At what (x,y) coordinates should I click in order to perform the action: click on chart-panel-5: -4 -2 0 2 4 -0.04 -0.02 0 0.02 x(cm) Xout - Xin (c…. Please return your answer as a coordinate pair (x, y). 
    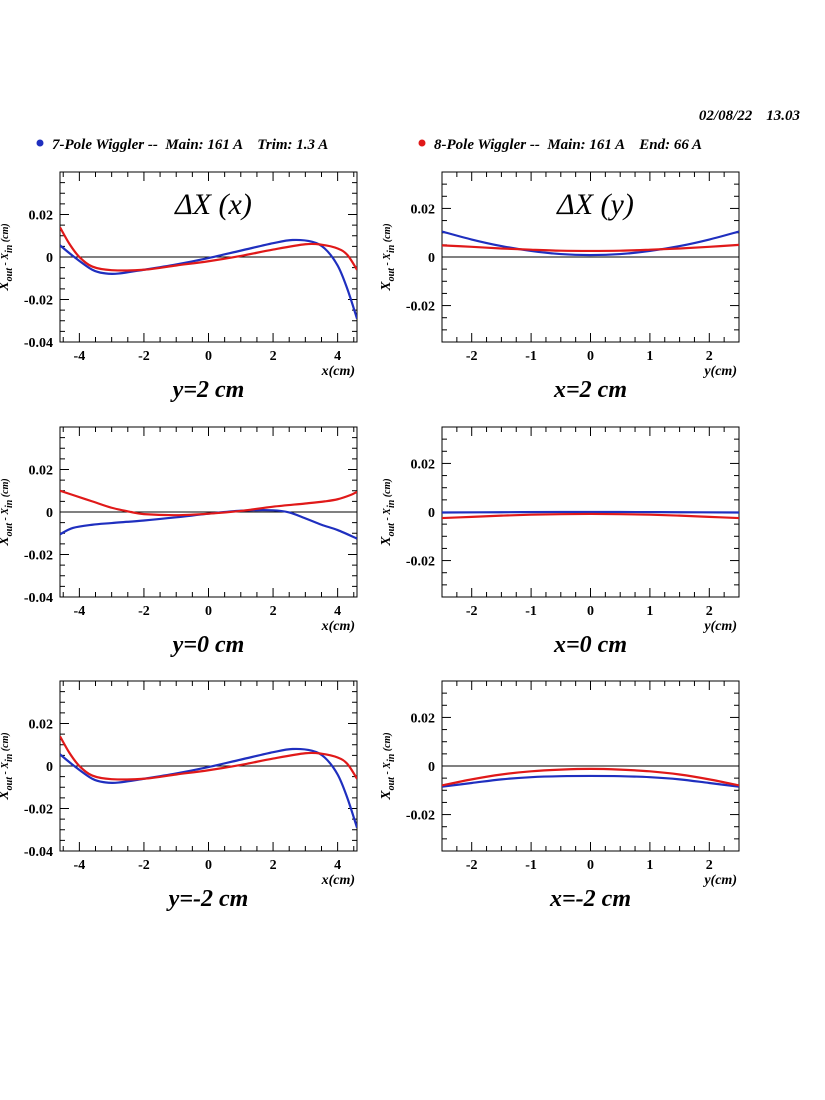
    Looking at the image, I should click on (179, 796).